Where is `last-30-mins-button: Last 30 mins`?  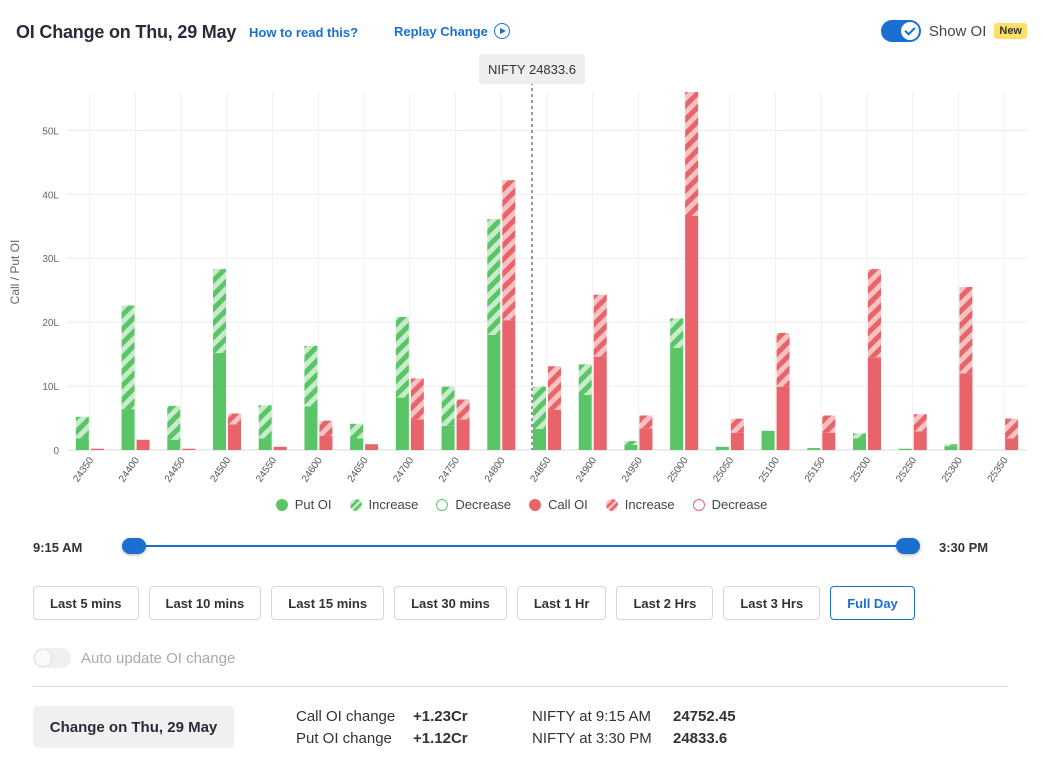
last-30-mins-button: Last 30 mins is located at coordinates (450, 603).